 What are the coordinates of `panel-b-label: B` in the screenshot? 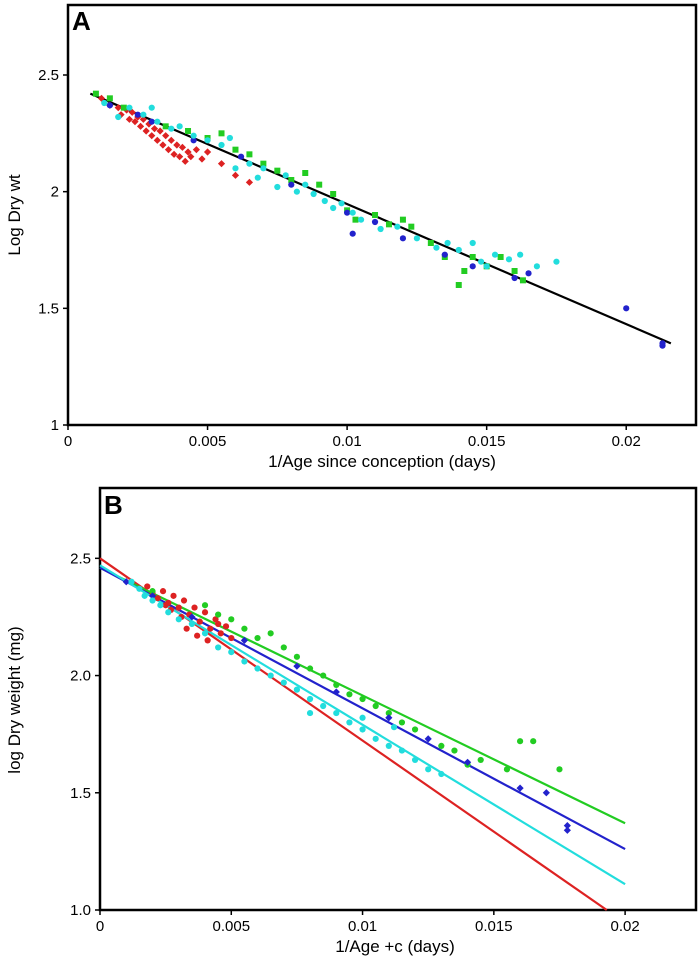 It's located at (113, 505).